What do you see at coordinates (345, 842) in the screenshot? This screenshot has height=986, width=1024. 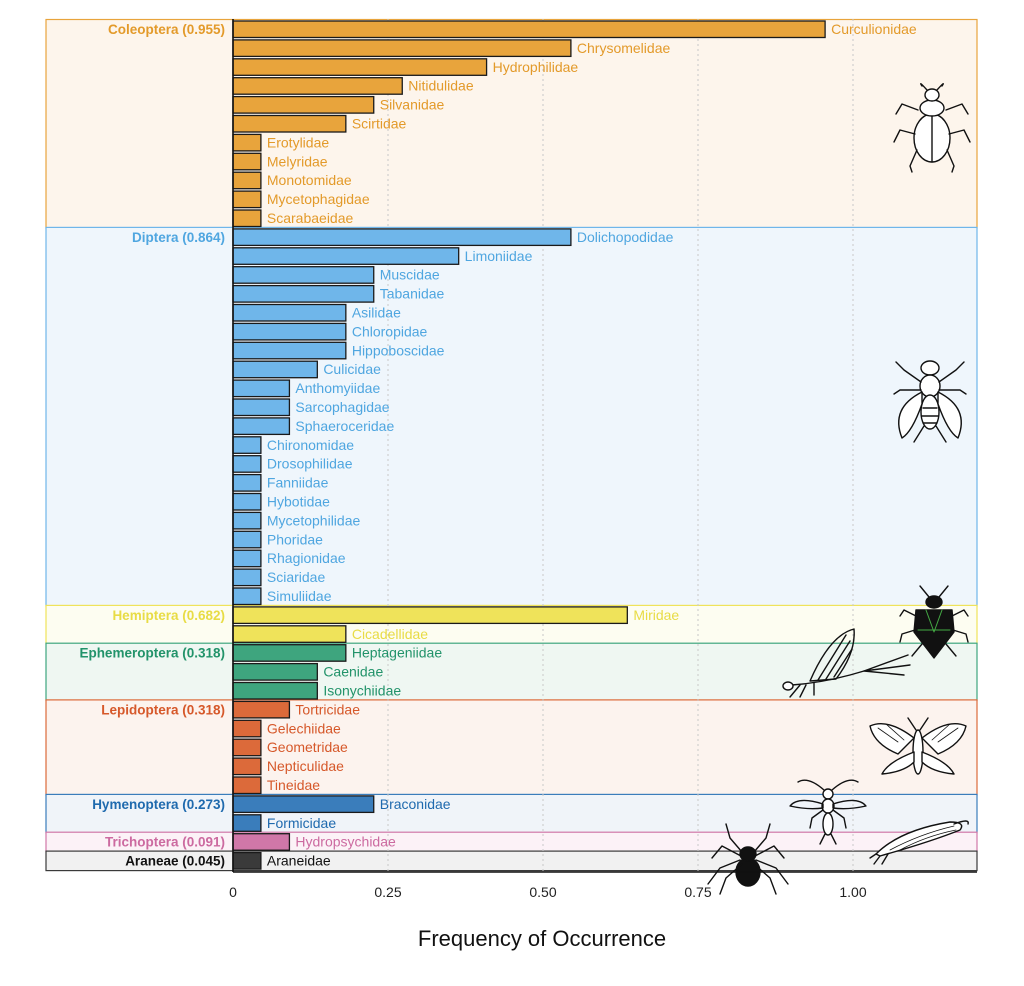 I see `label-hydropsychidae: Hydropsychidae` at bounding box center [345, 842].